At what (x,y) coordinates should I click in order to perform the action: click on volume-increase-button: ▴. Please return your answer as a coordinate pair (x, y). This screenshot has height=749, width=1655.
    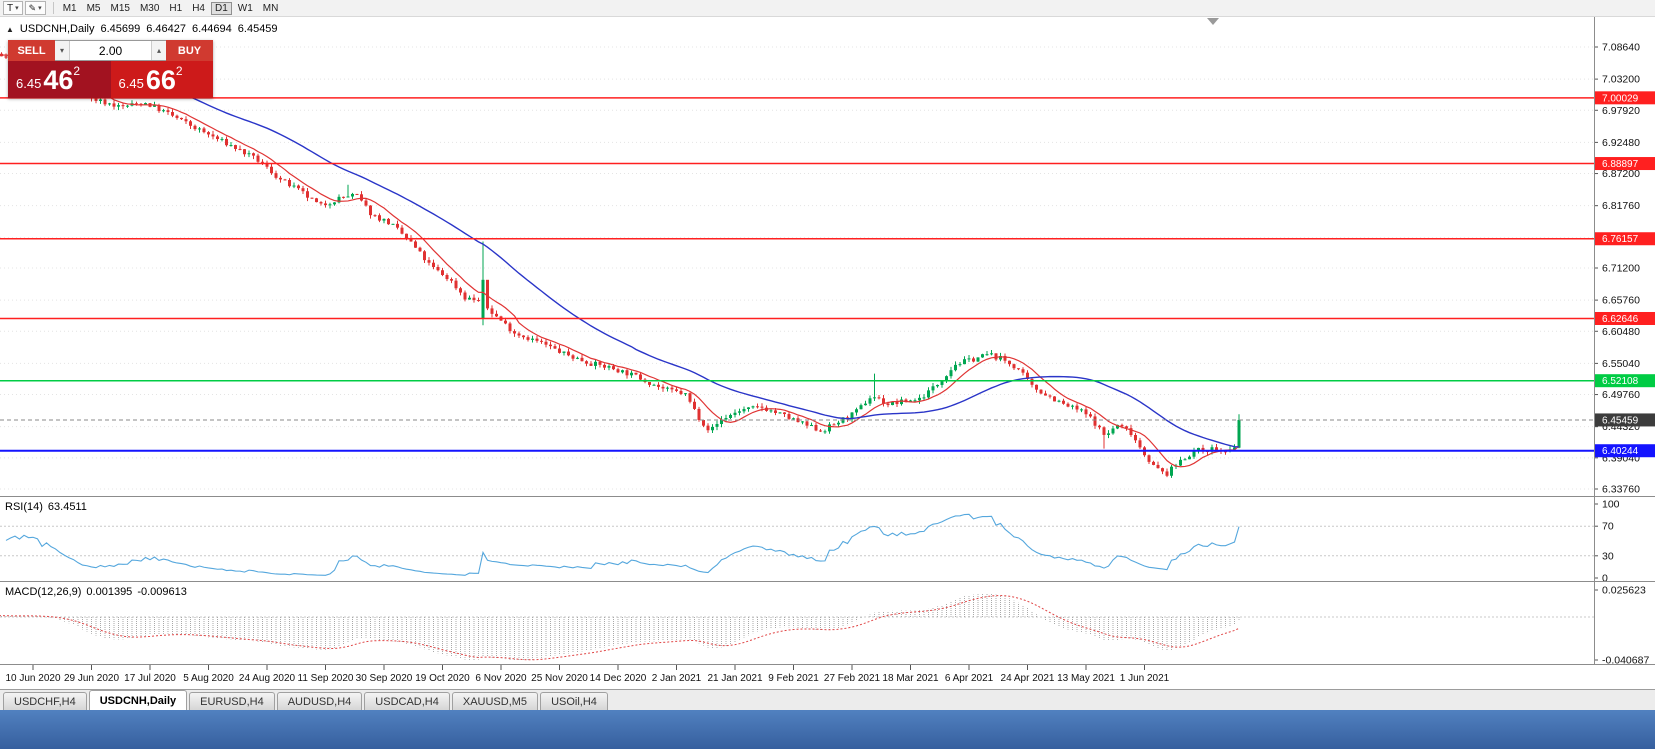
    Looking at the image, I should click on (158, 50).